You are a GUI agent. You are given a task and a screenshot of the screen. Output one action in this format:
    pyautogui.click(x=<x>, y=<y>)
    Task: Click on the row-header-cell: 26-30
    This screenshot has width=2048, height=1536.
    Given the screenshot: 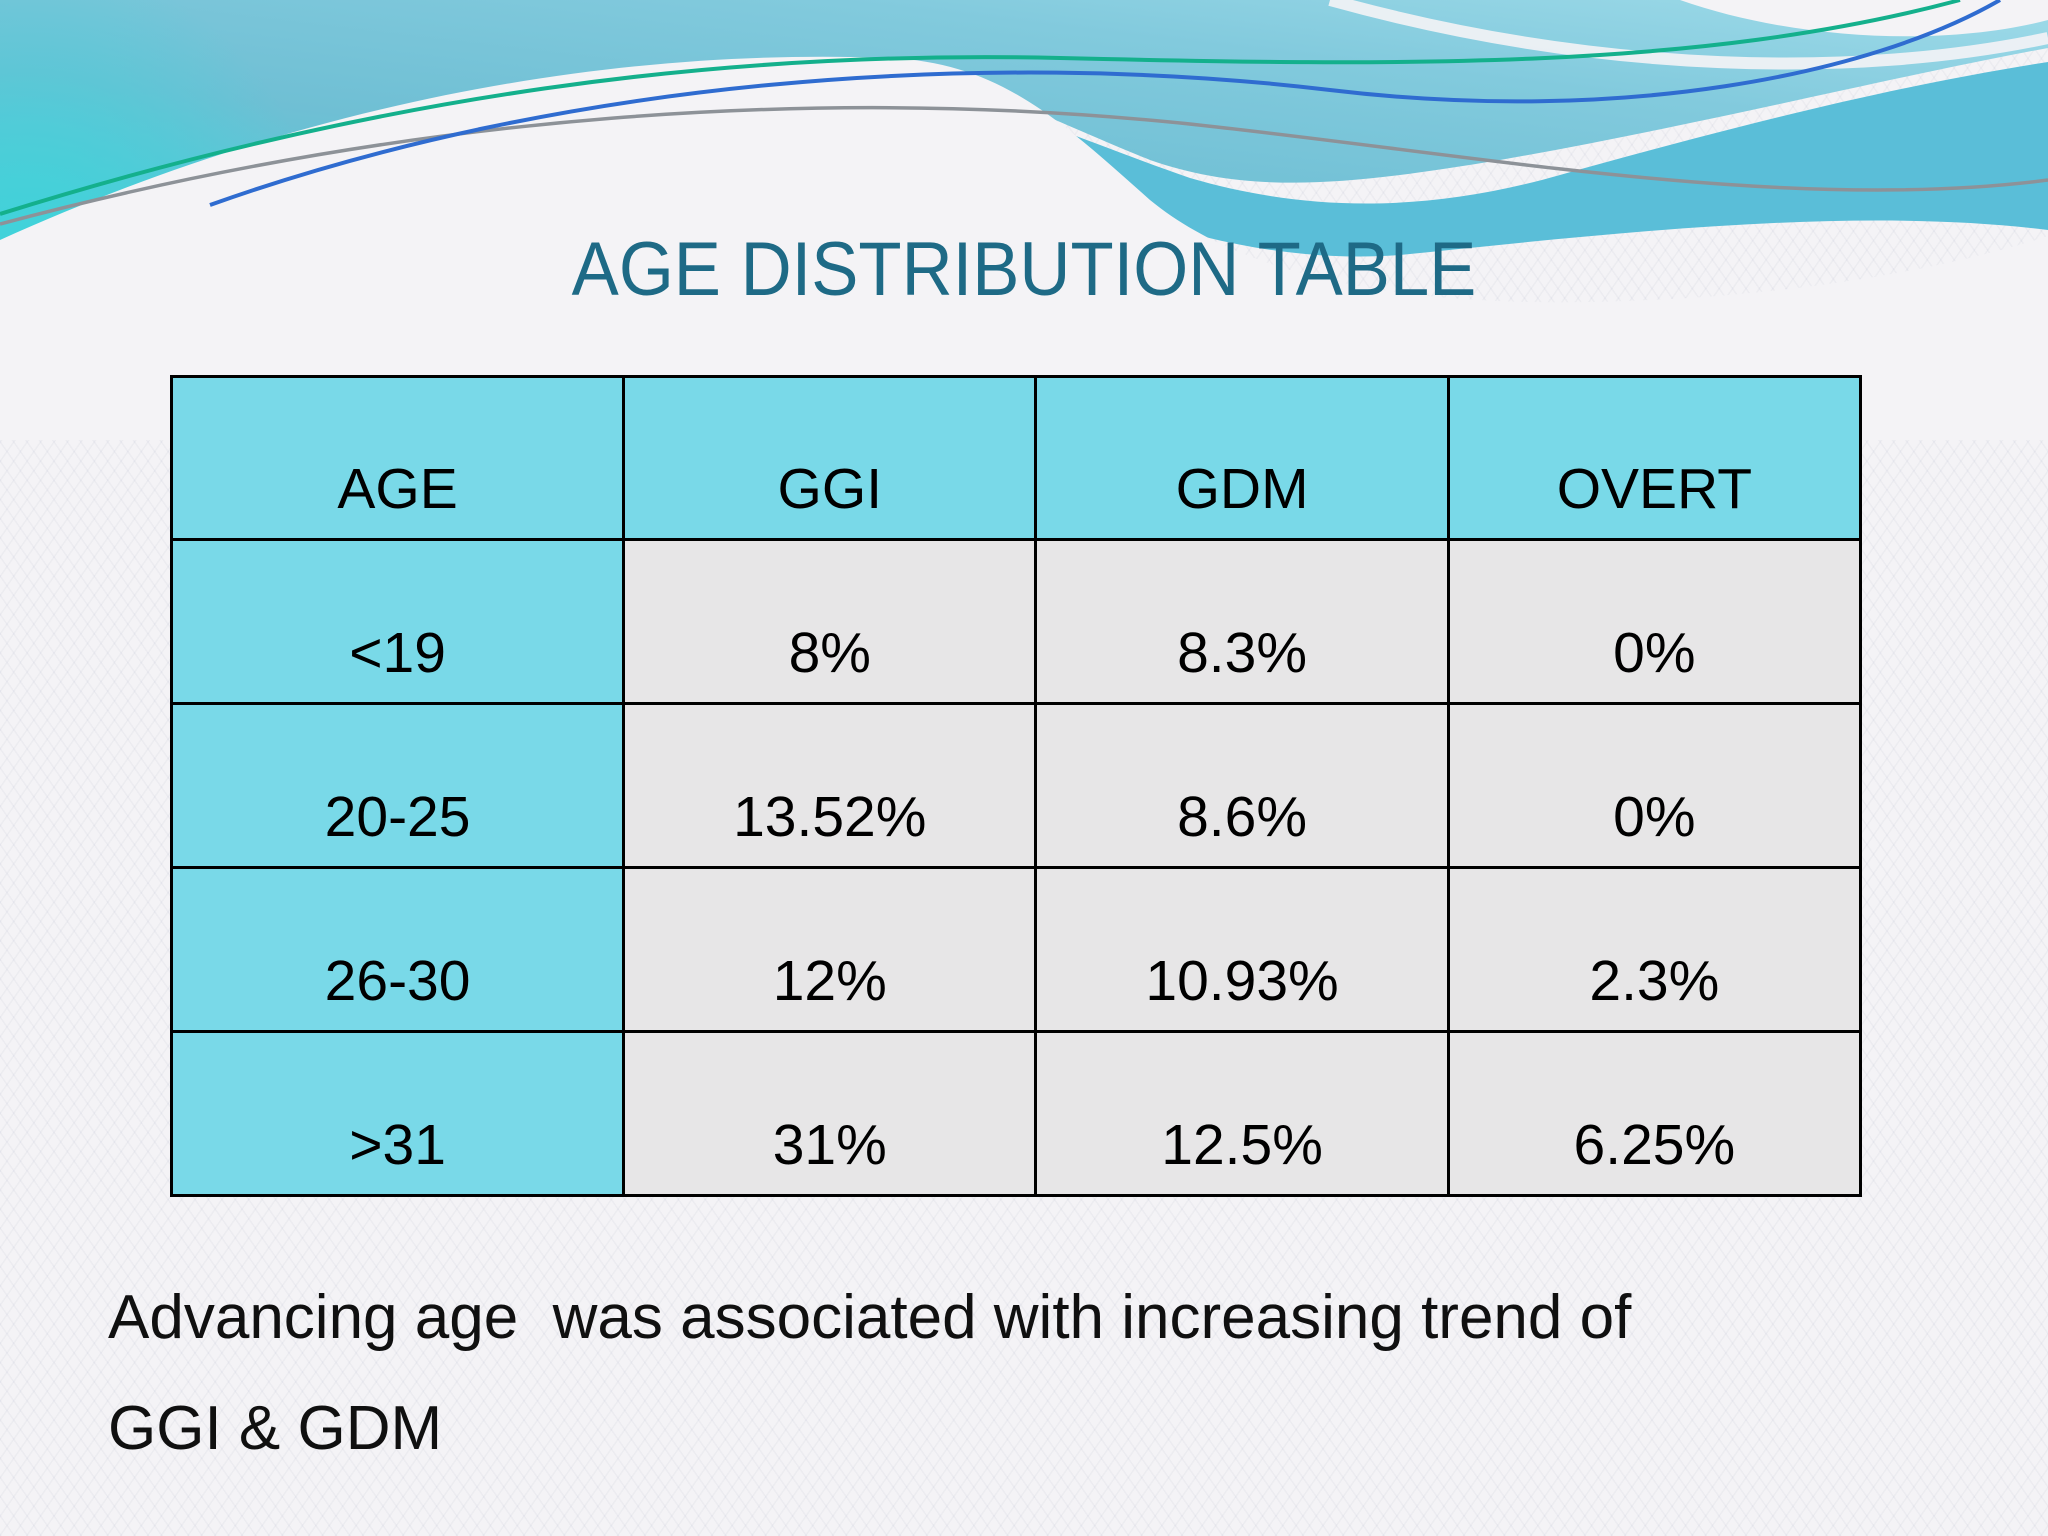 What is the action you would take?
    pyautogui.click(x=397, y=949)
    